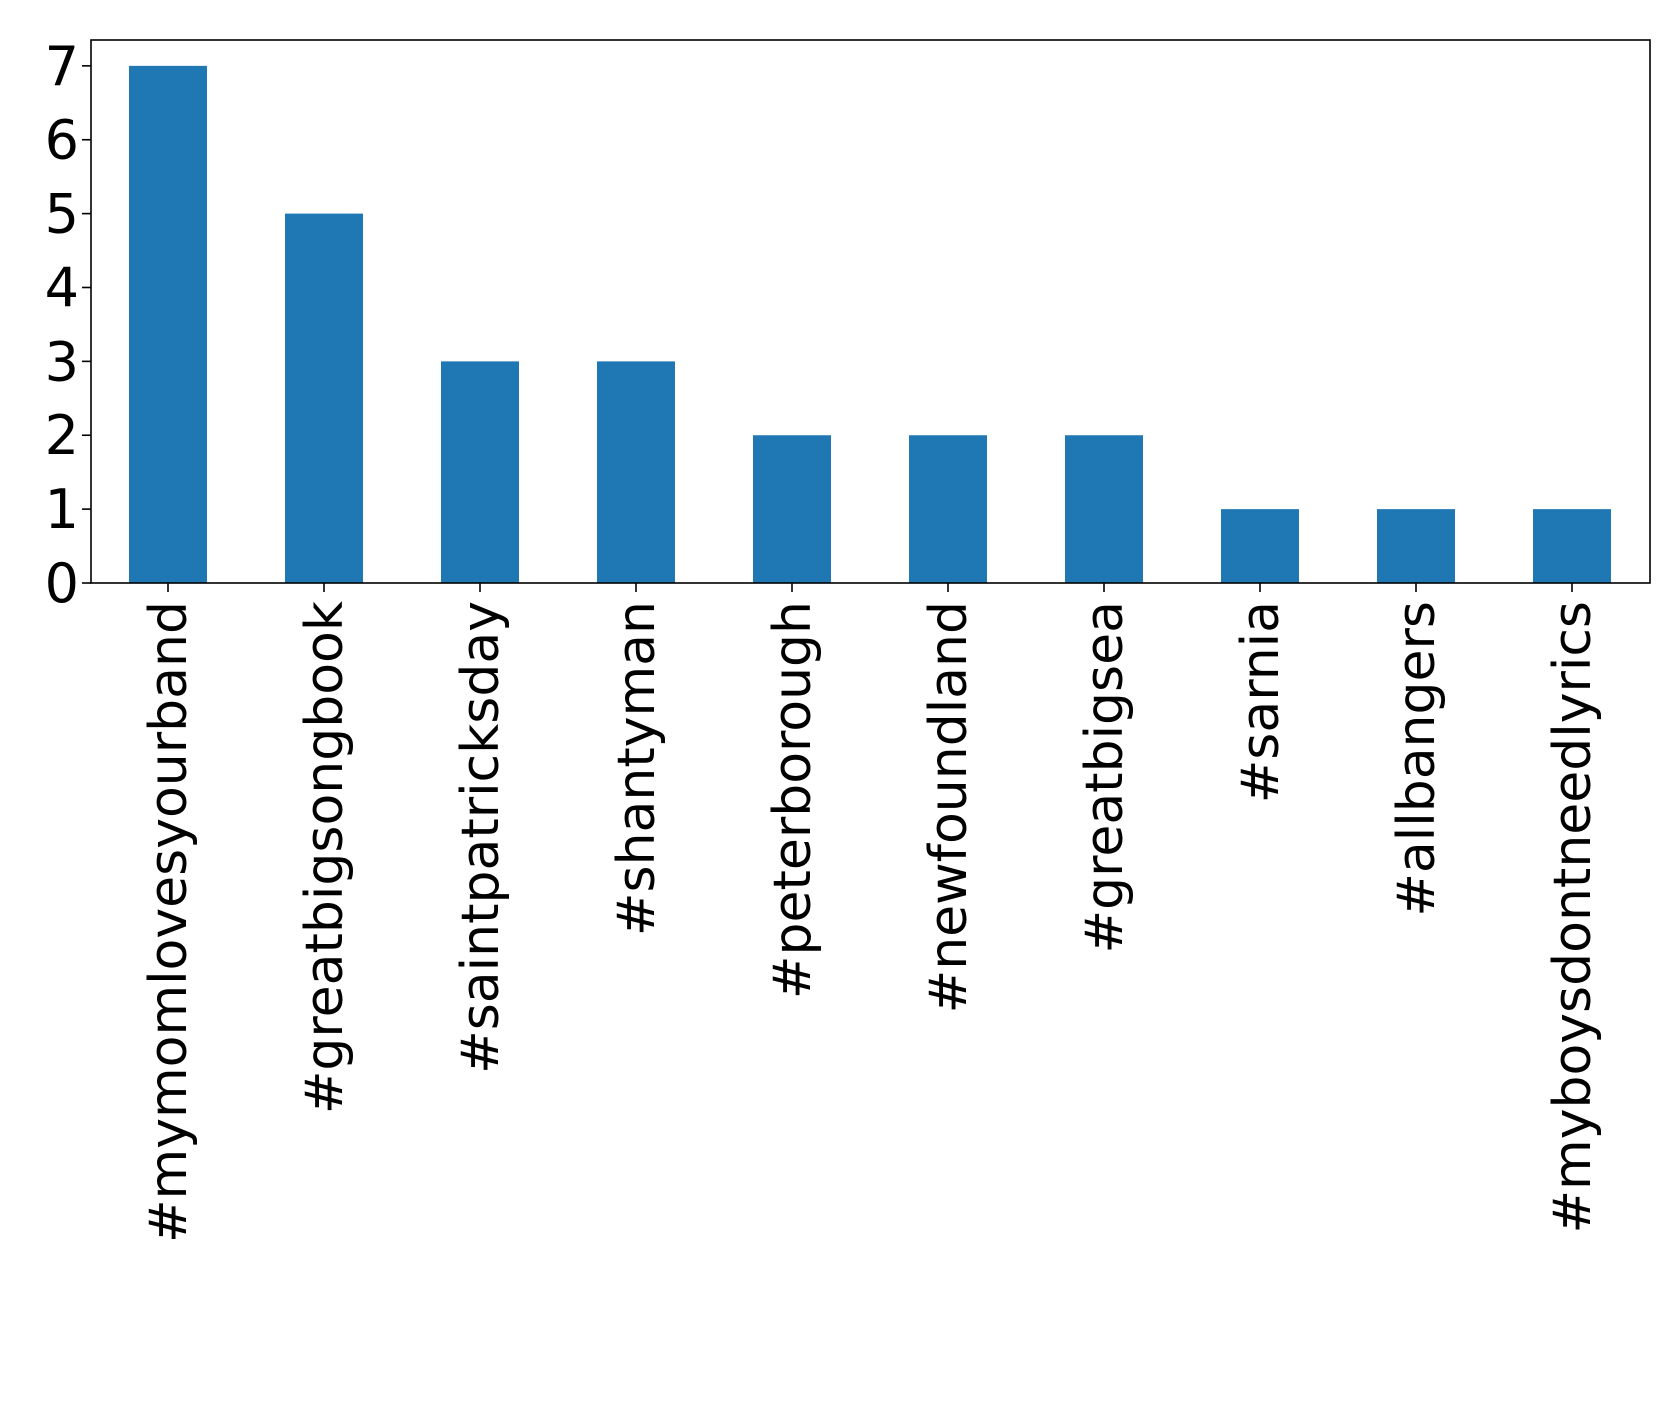  Describe the element at coordinates (1416, 546) in the screenshot. I see `bar-allbangers` at that location.